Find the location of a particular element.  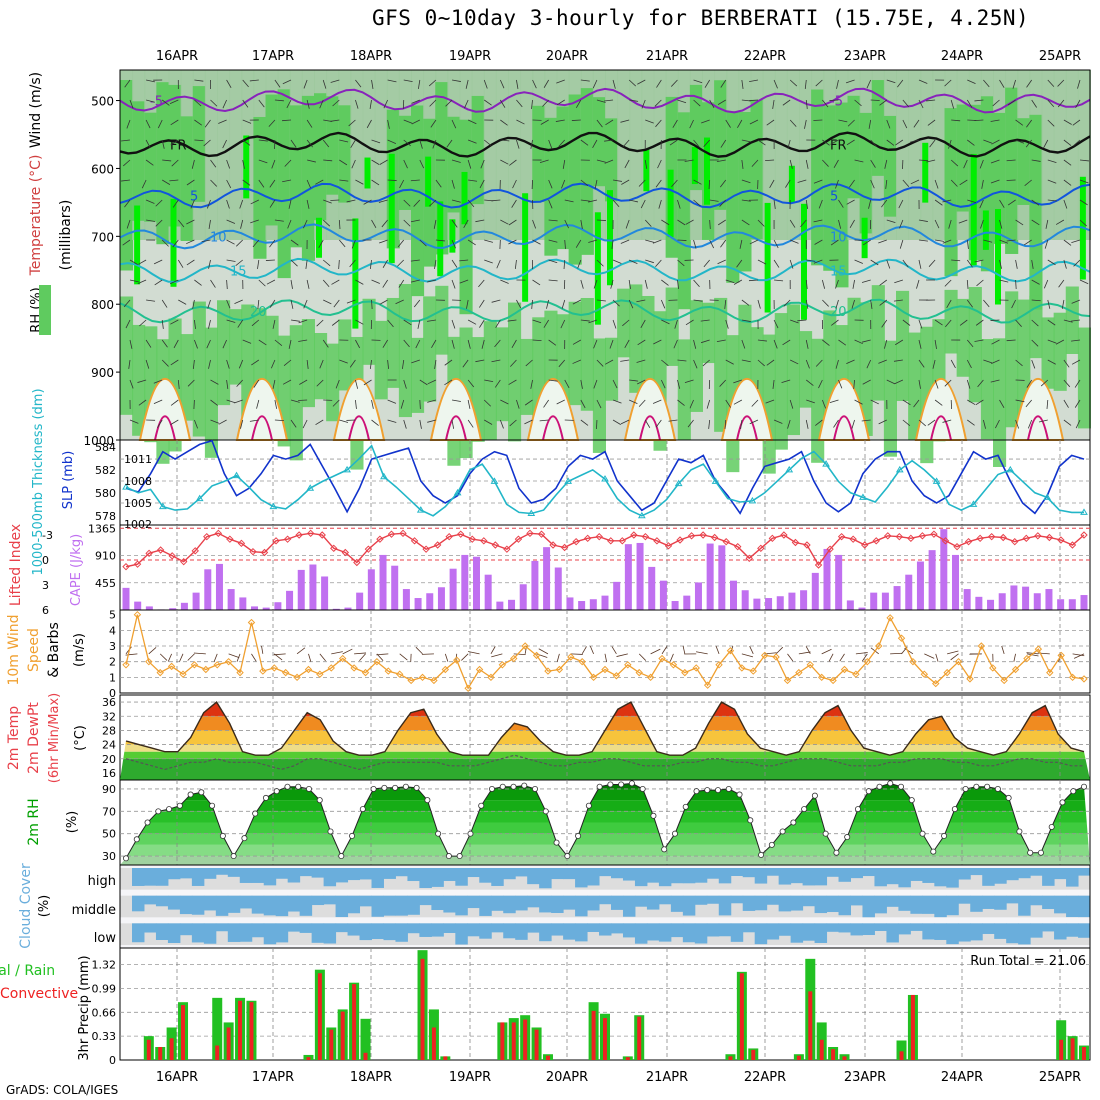

thickness-tick-label: 580 is located at coordinates (105, 493).